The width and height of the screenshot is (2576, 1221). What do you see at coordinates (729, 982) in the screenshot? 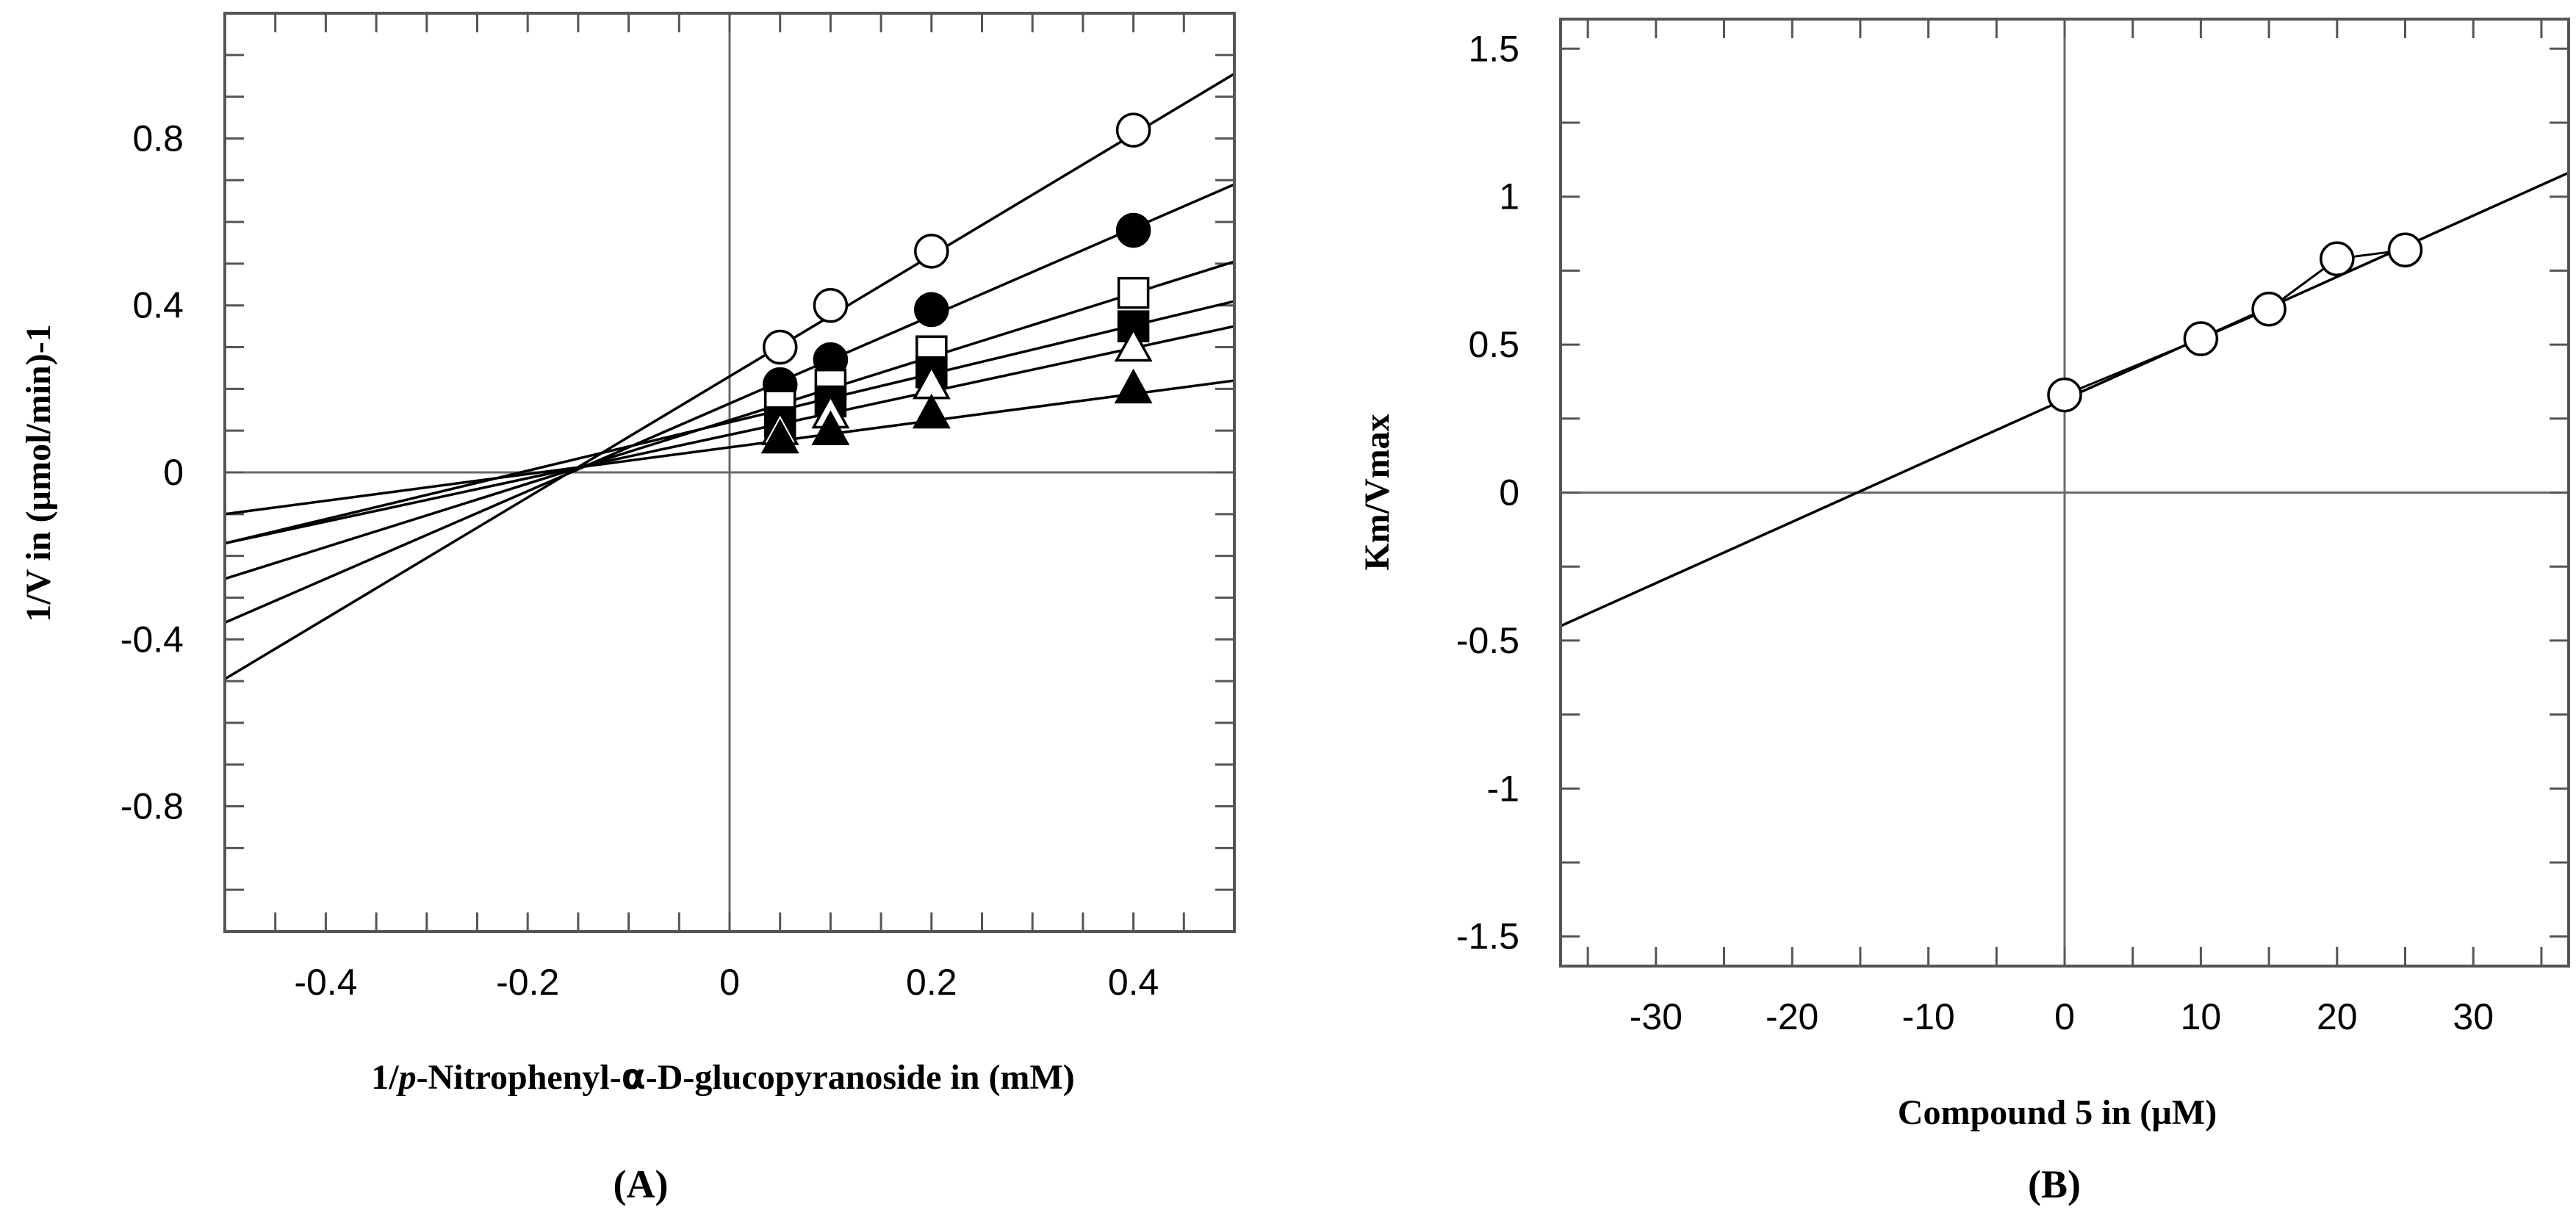
I see `panel-a-x-tick-label: 0` at bounding box center [729, 982].